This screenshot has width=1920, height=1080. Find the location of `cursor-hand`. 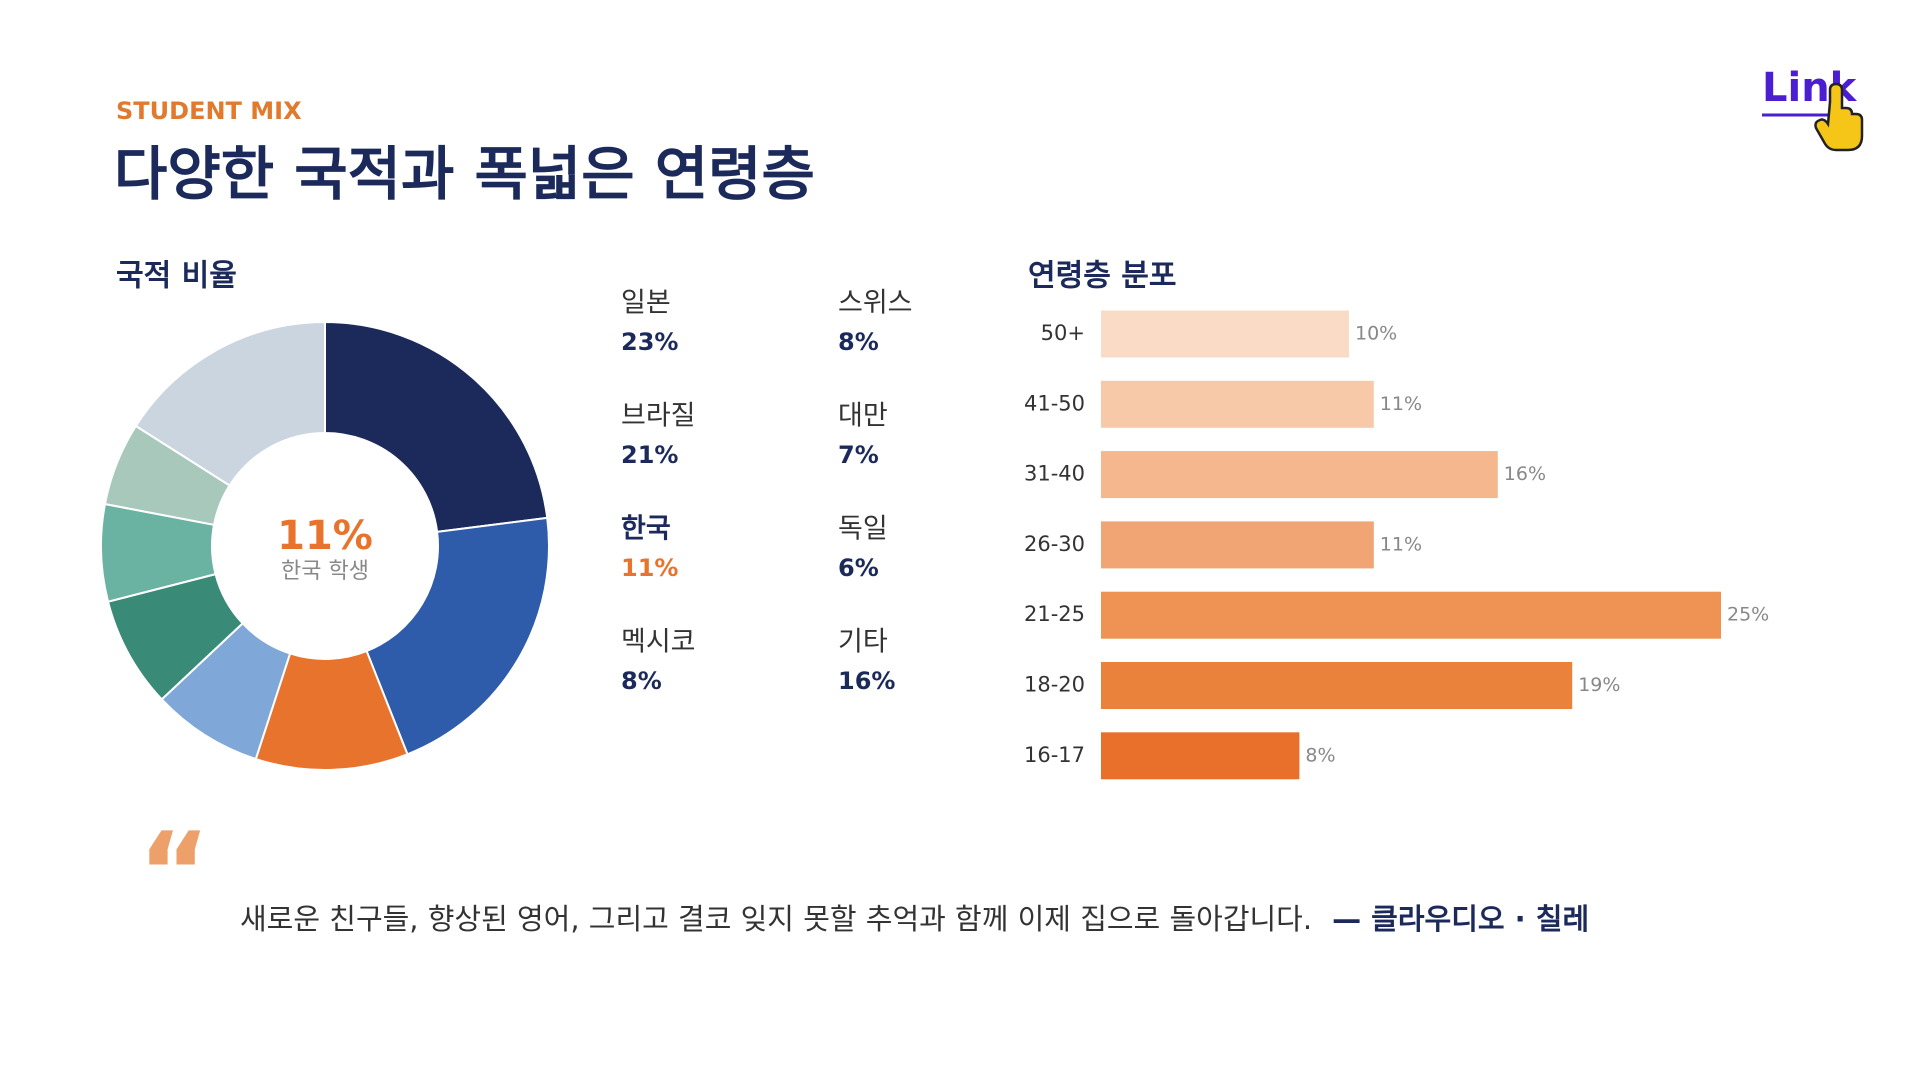

cursor-hand is located at coordinates (1839, 117).